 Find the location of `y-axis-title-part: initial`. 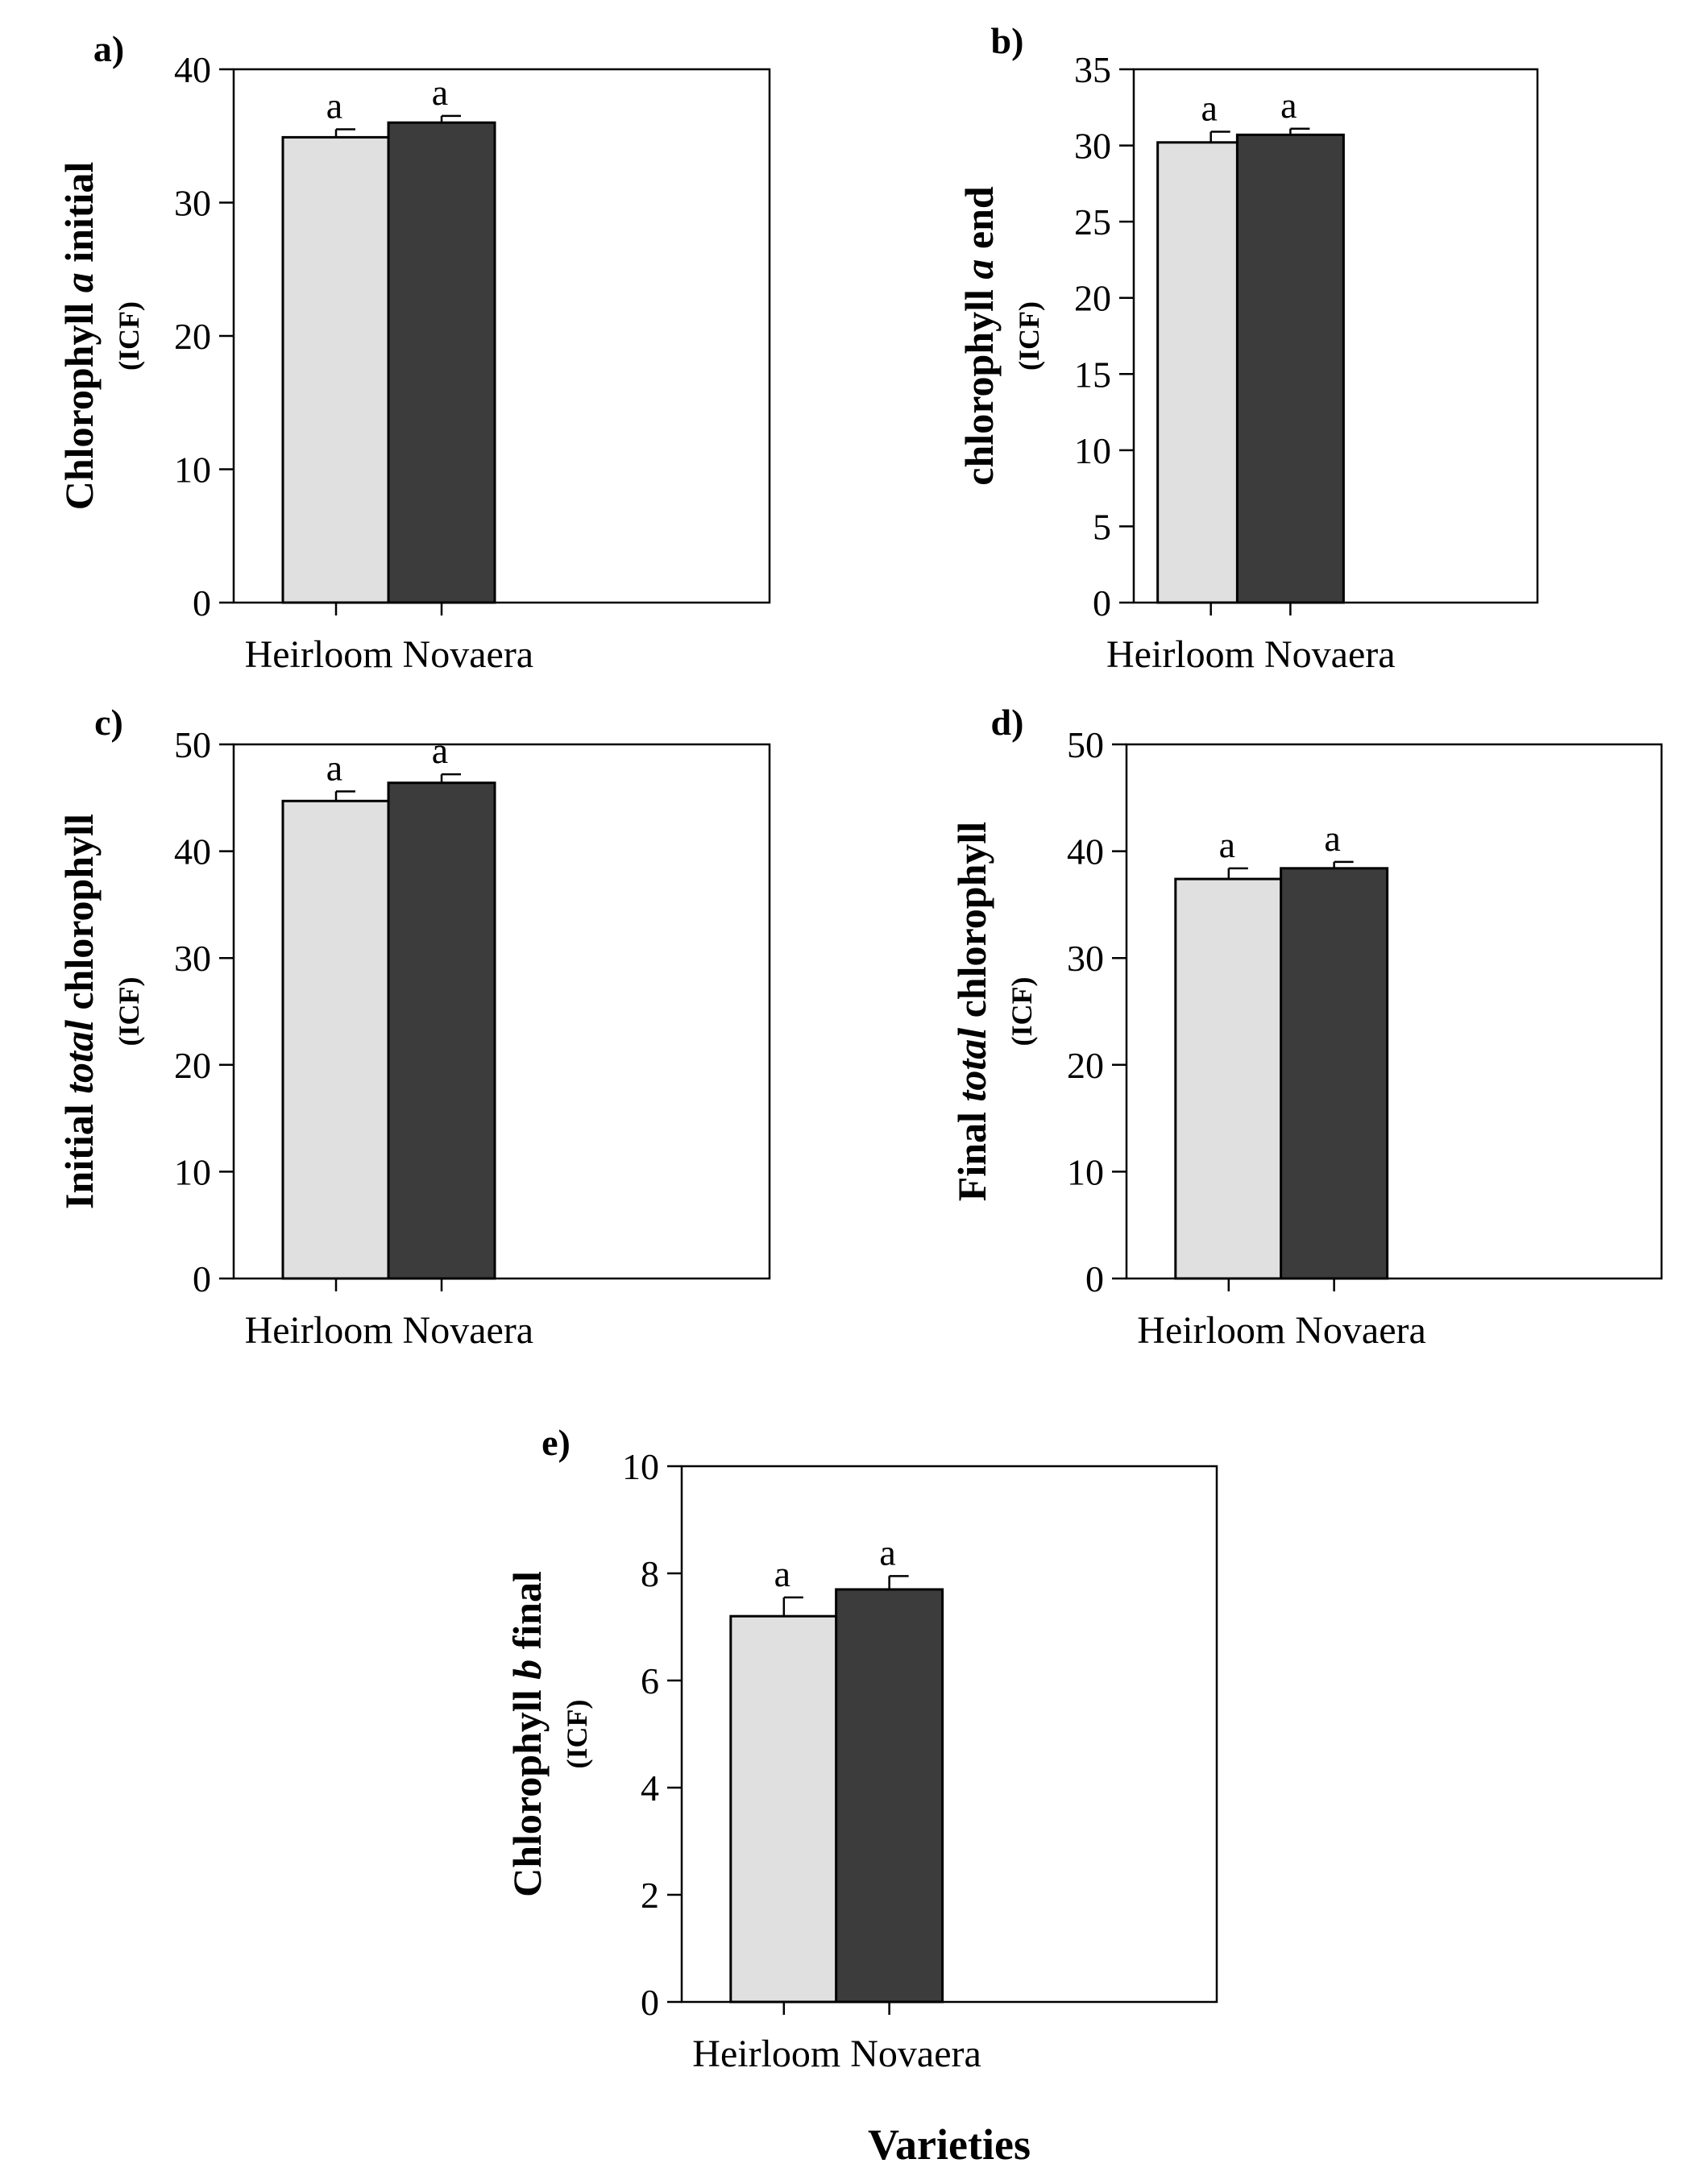

y-axis-title-part: initial is located at coordinates (79, 218).